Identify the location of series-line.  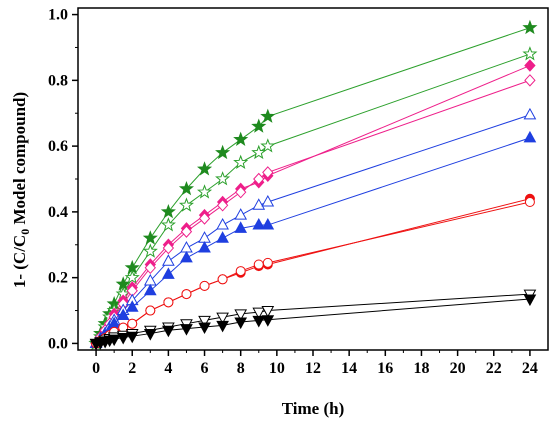
(312, 318).